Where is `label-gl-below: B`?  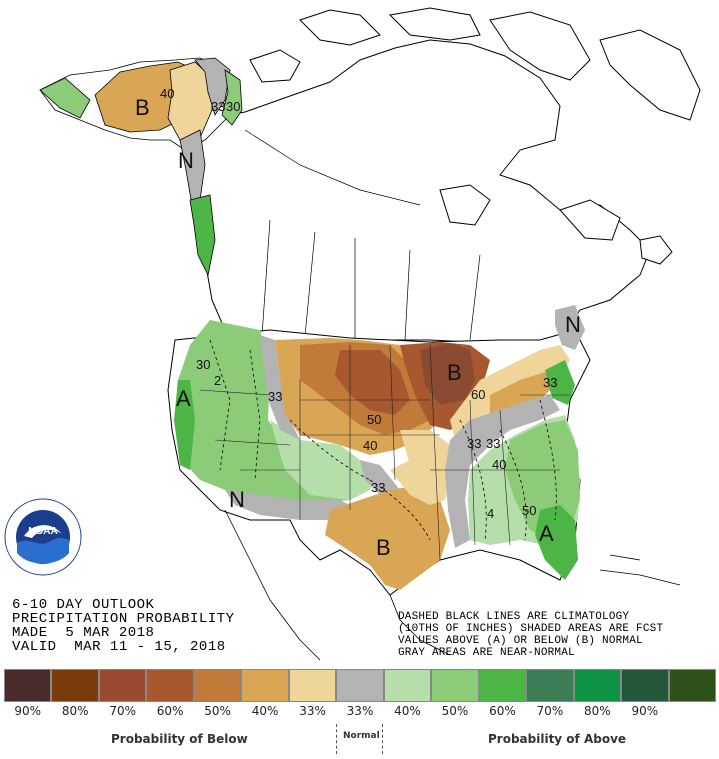 label-gl-below: B is located at coordinates (454, 372).